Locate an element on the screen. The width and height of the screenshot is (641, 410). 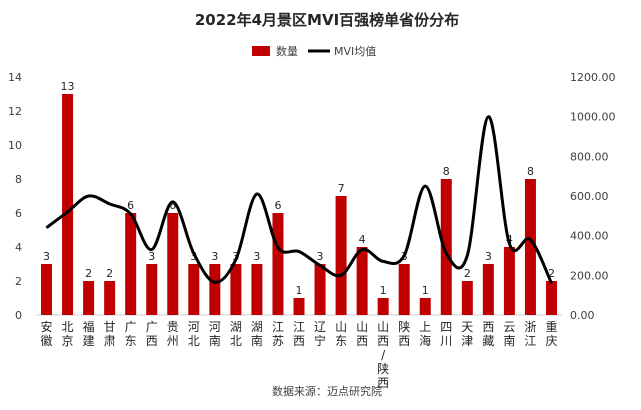
right-axis-tick-label: 400.00 is located at coordinates (589, 236).